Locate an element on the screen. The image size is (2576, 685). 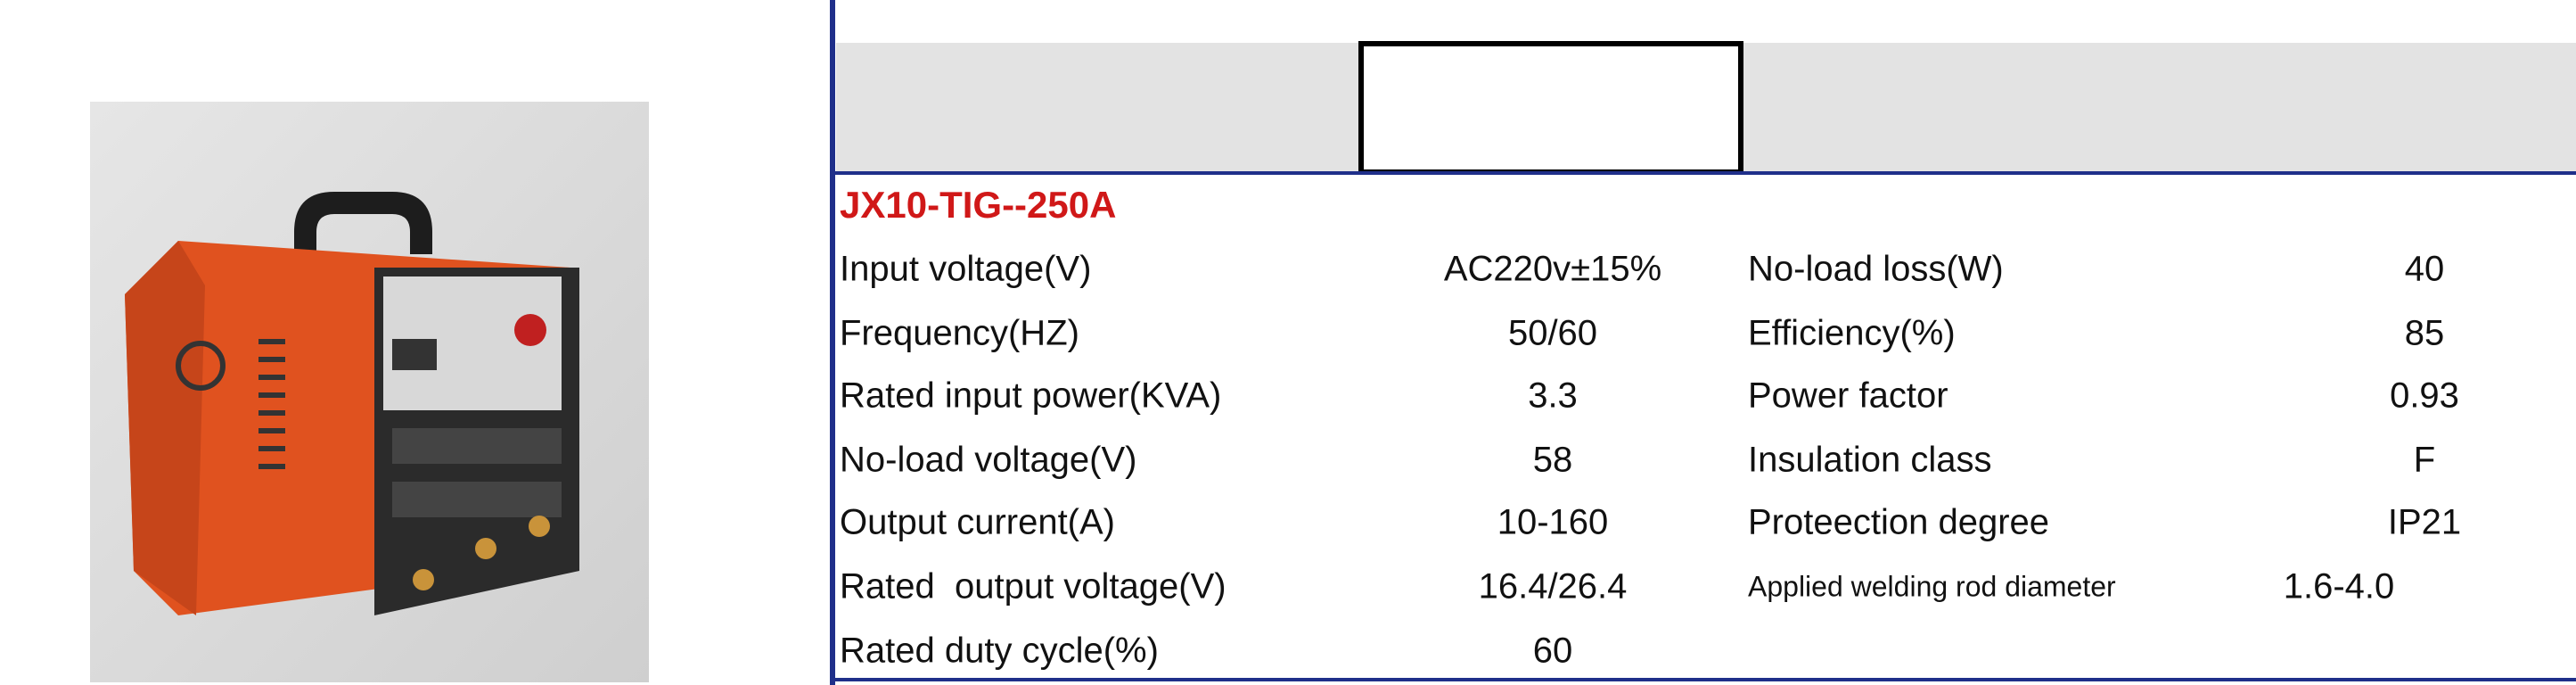
spec-label: Output current(A) is located at coordinates (978, 522).